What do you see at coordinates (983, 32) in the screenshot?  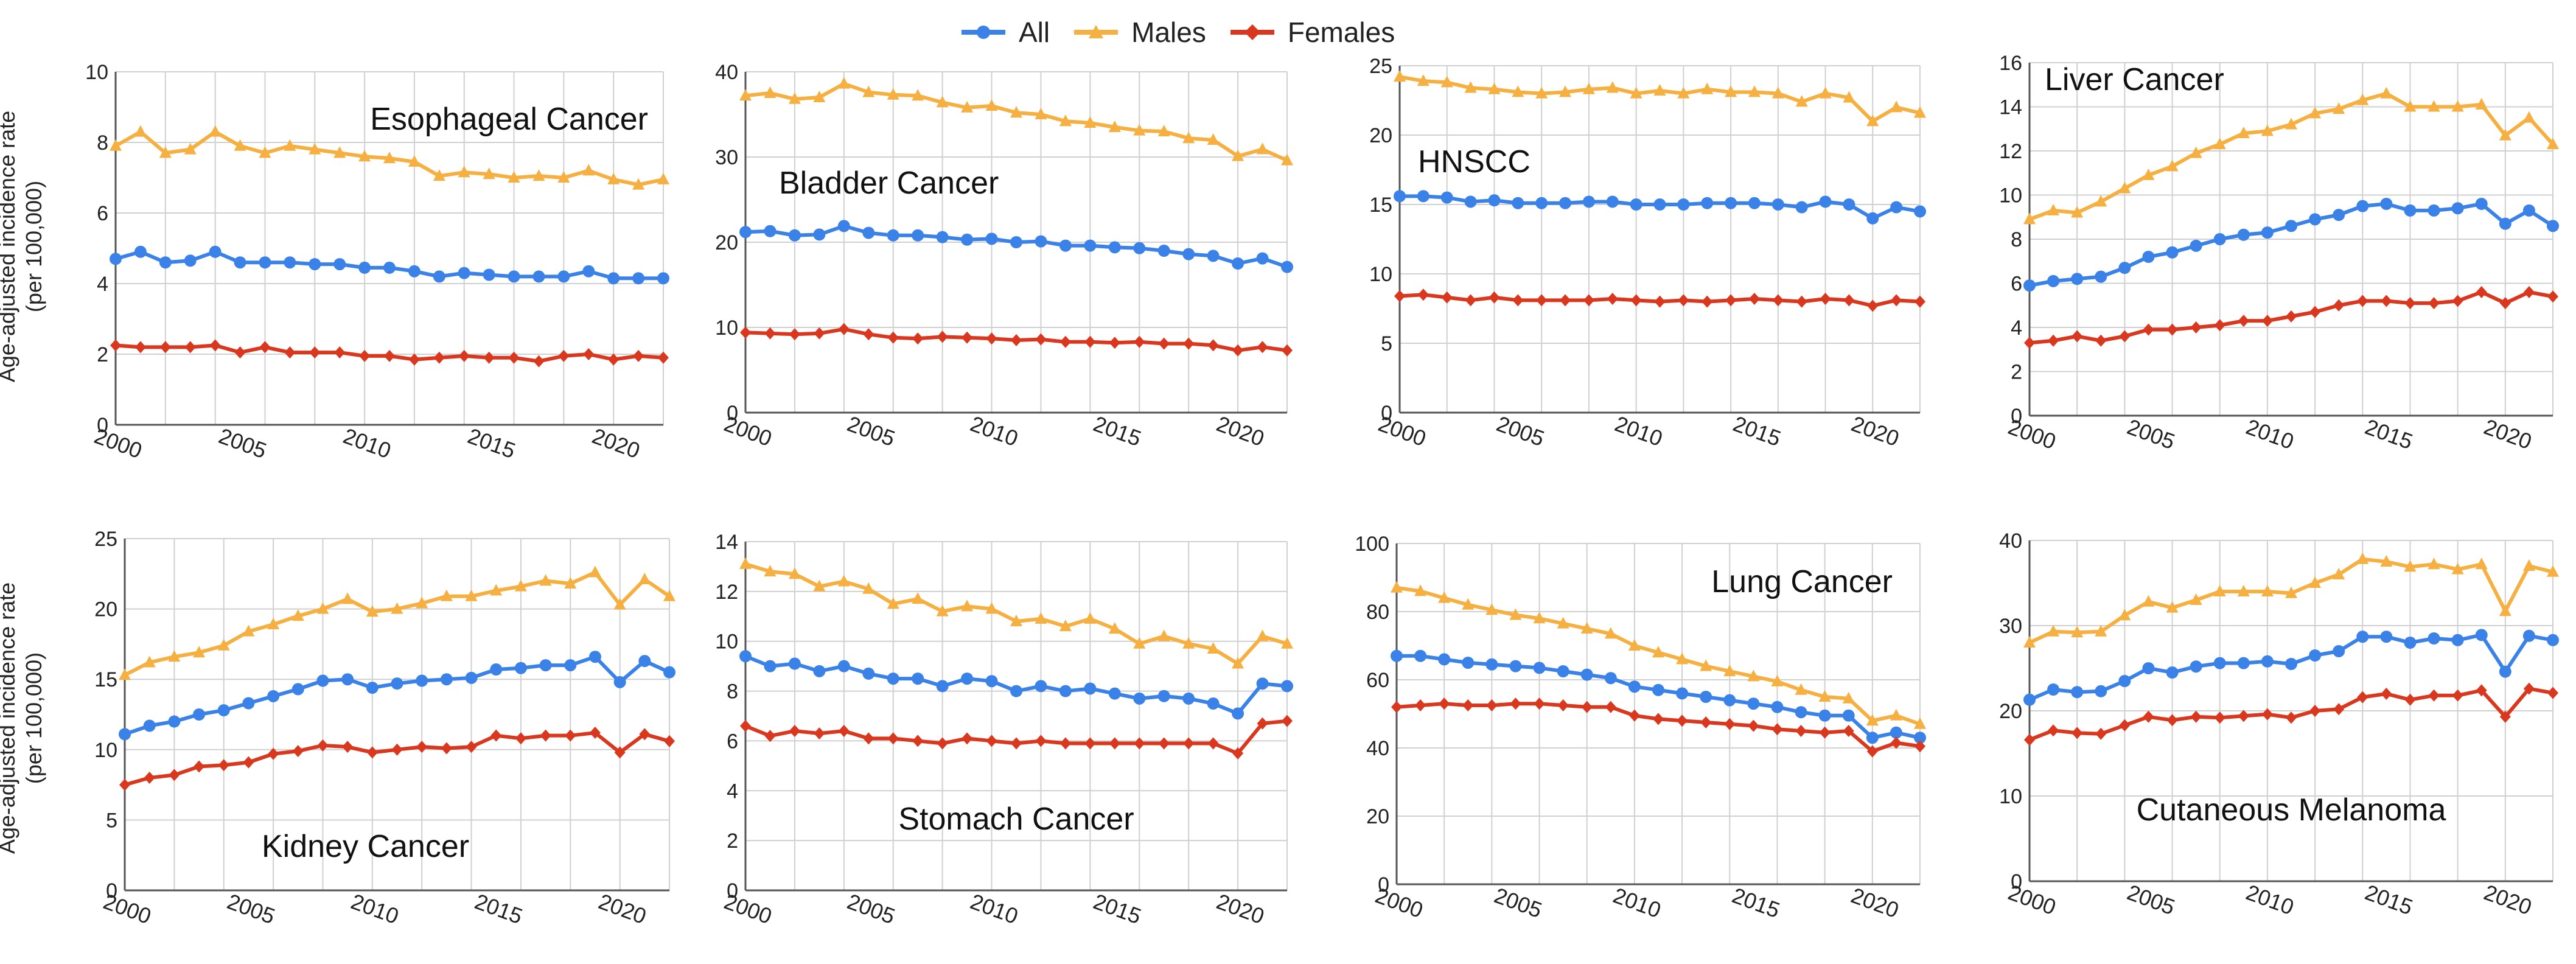 I see `legend-swatch-all-icon` at bounding box center [983, 32].